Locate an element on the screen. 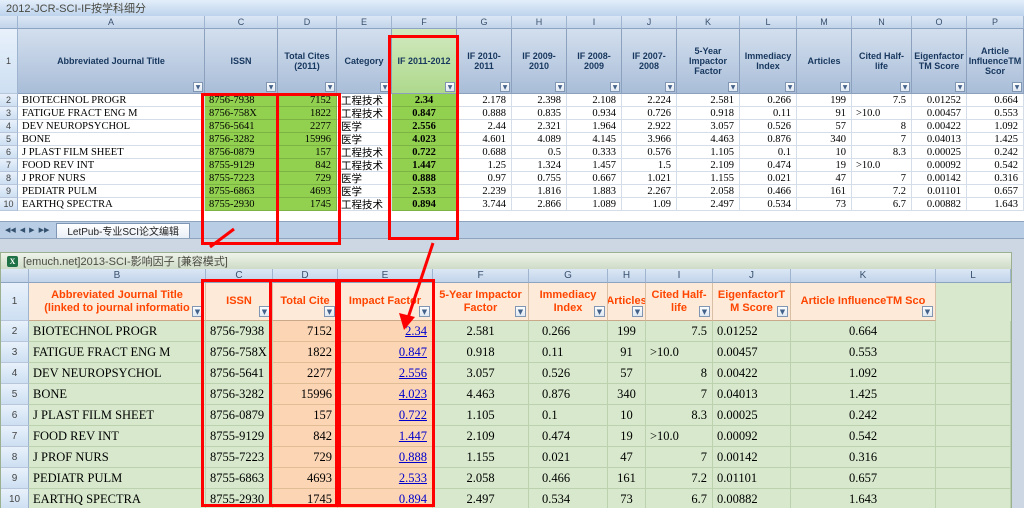 The width and height of the screenshot is (1024, 508). row-header-5: 5 is located at coordinates (15, 394).